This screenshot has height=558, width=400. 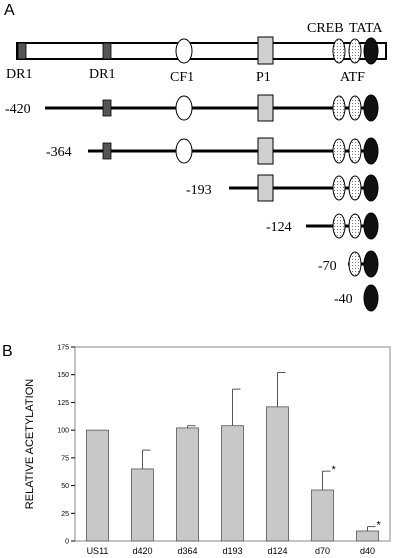 What do you see at coordinates (367, 551) in the screenshot?
I see `x-tick-label: d40` at bounding box center [367, 551].